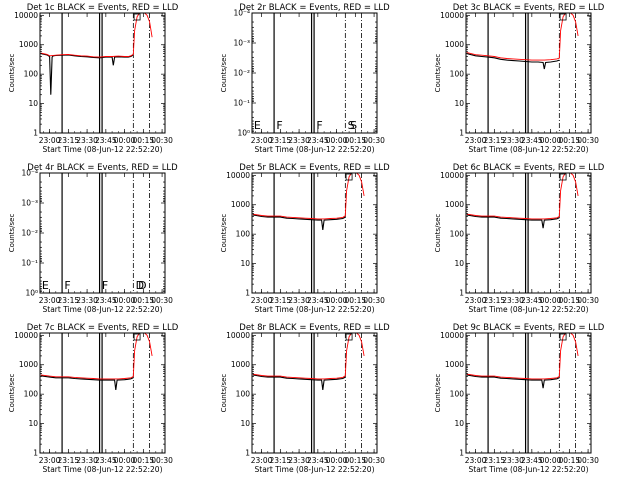  What do you see at coordinates (314, 8) in the screenshot?
I see `panel-title: Det 2r BLACK = Events, RED = LLD` at bounding box center [314, 8].